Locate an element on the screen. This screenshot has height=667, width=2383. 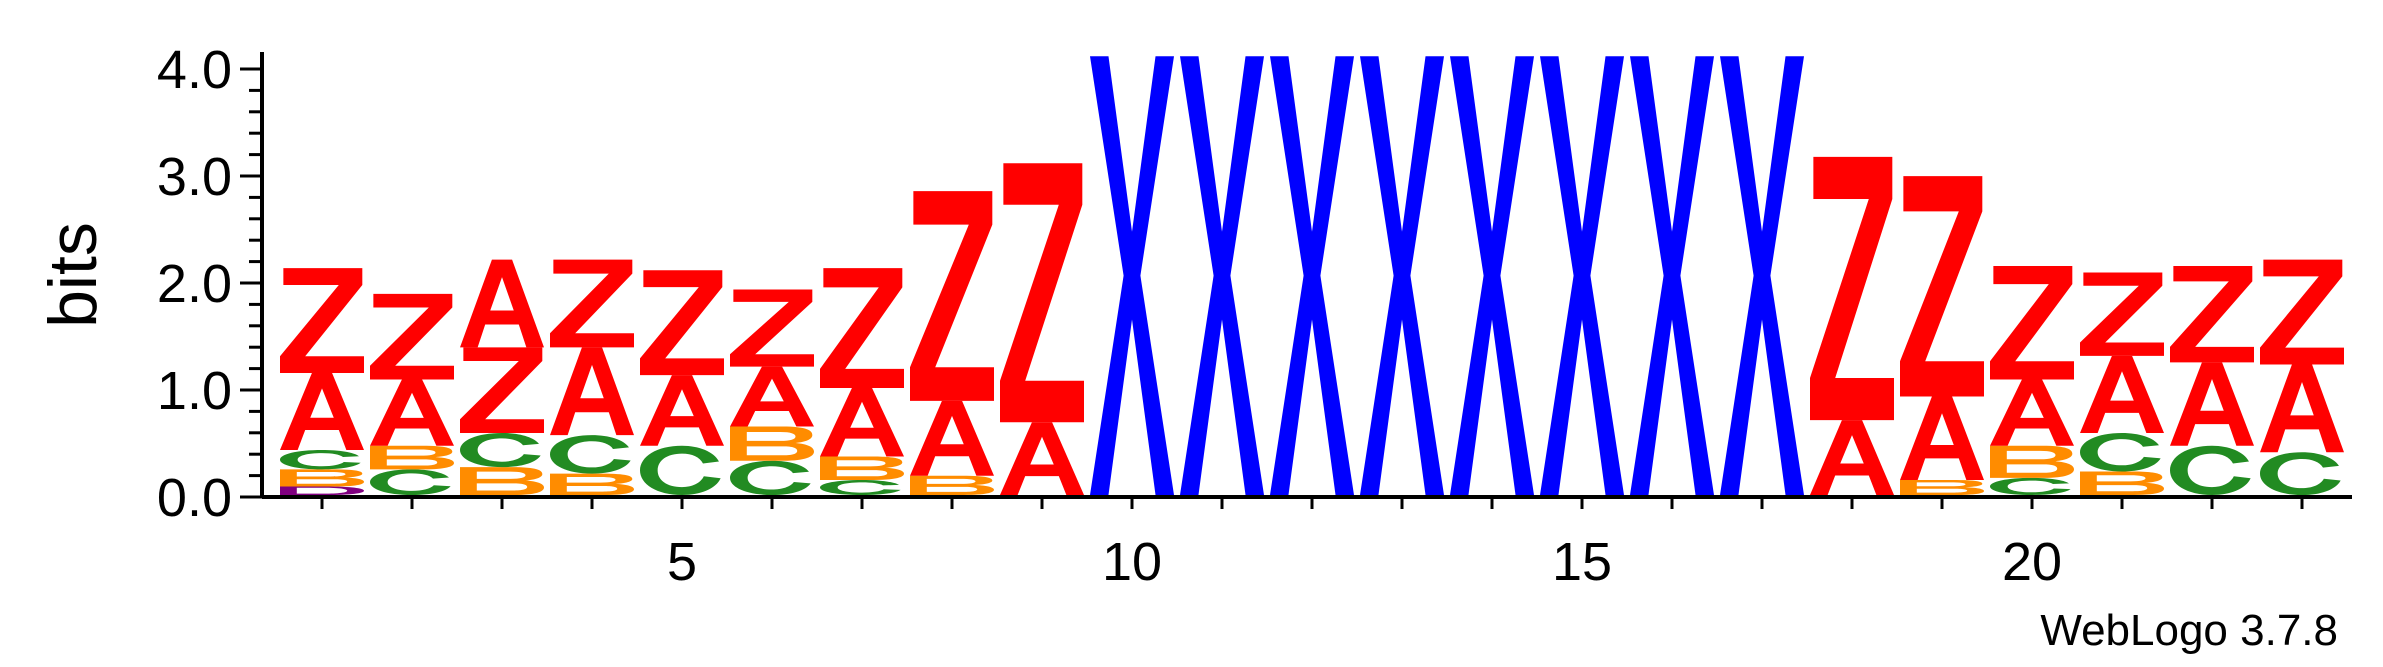
y-tick-label: 3.0 is located at coordinates (194, 177).